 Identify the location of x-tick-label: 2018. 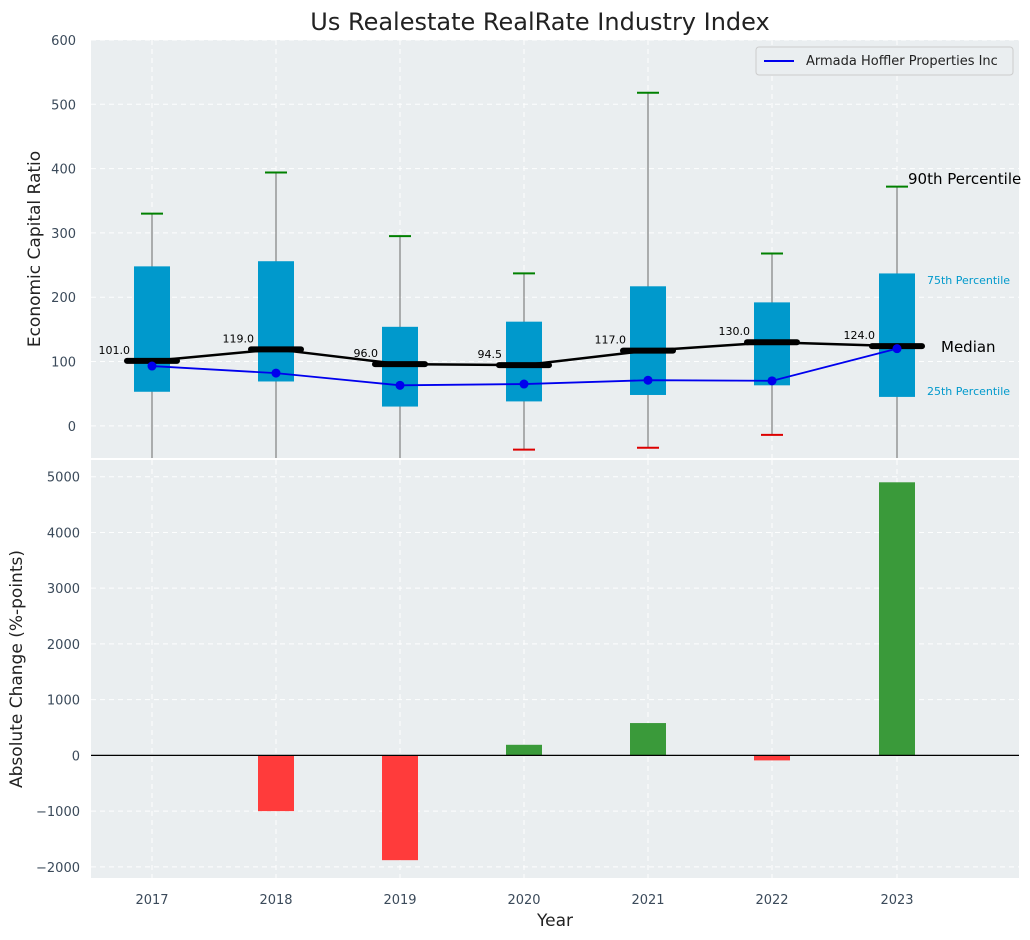
(275, 900).